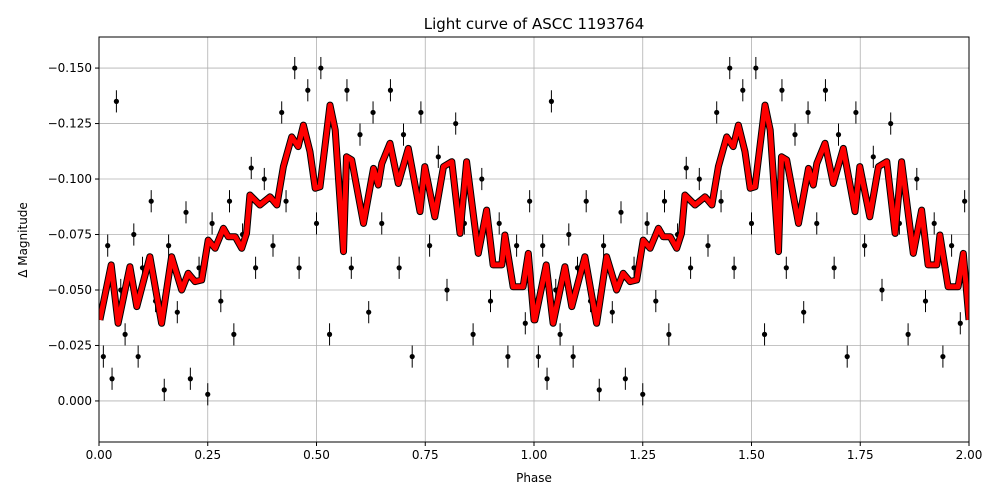  I want to click on y-tick-label: −0.025, so click(70, 345).